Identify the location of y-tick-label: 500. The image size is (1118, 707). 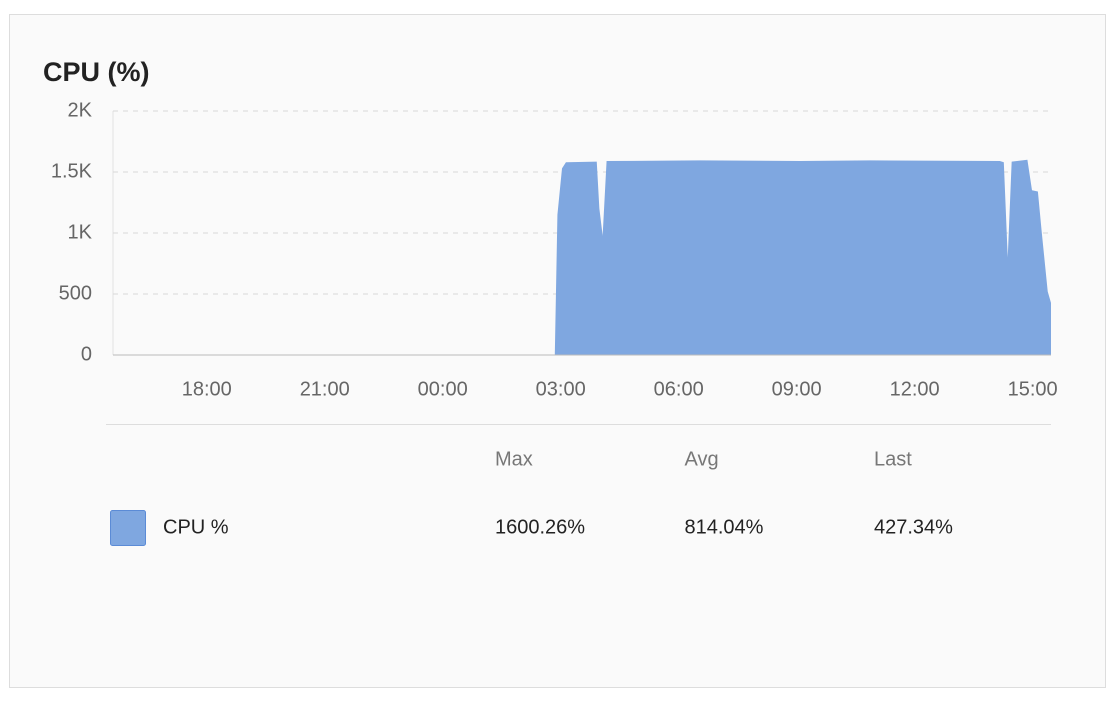
(75, 293).